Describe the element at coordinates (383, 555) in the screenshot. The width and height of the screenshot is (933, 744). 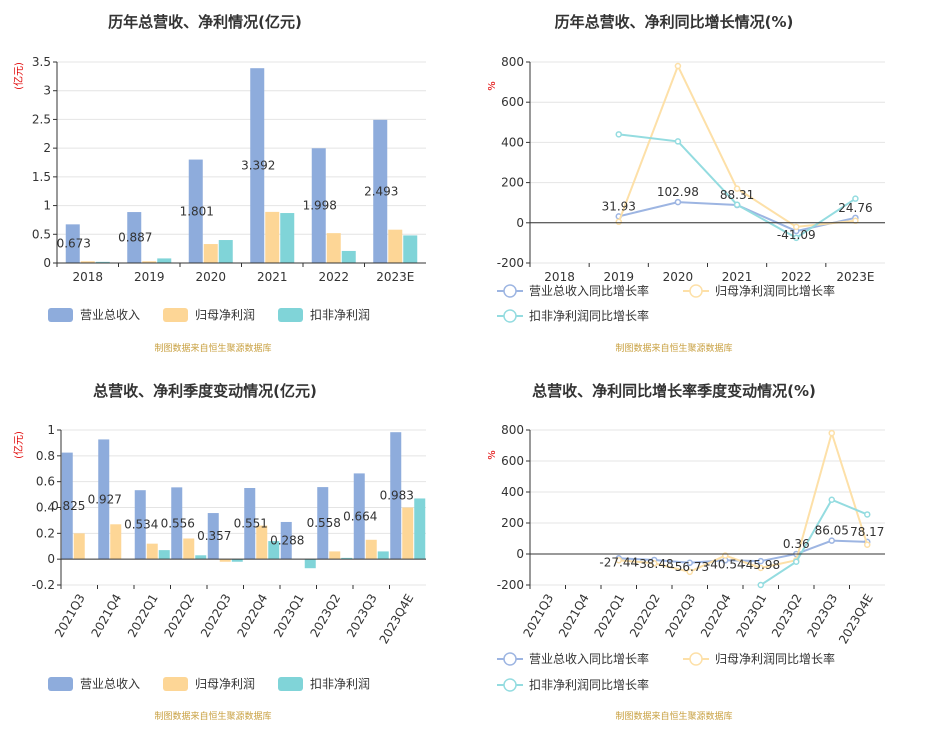
I see `bar-quarter-bar-s2-2023Q3` at that location.